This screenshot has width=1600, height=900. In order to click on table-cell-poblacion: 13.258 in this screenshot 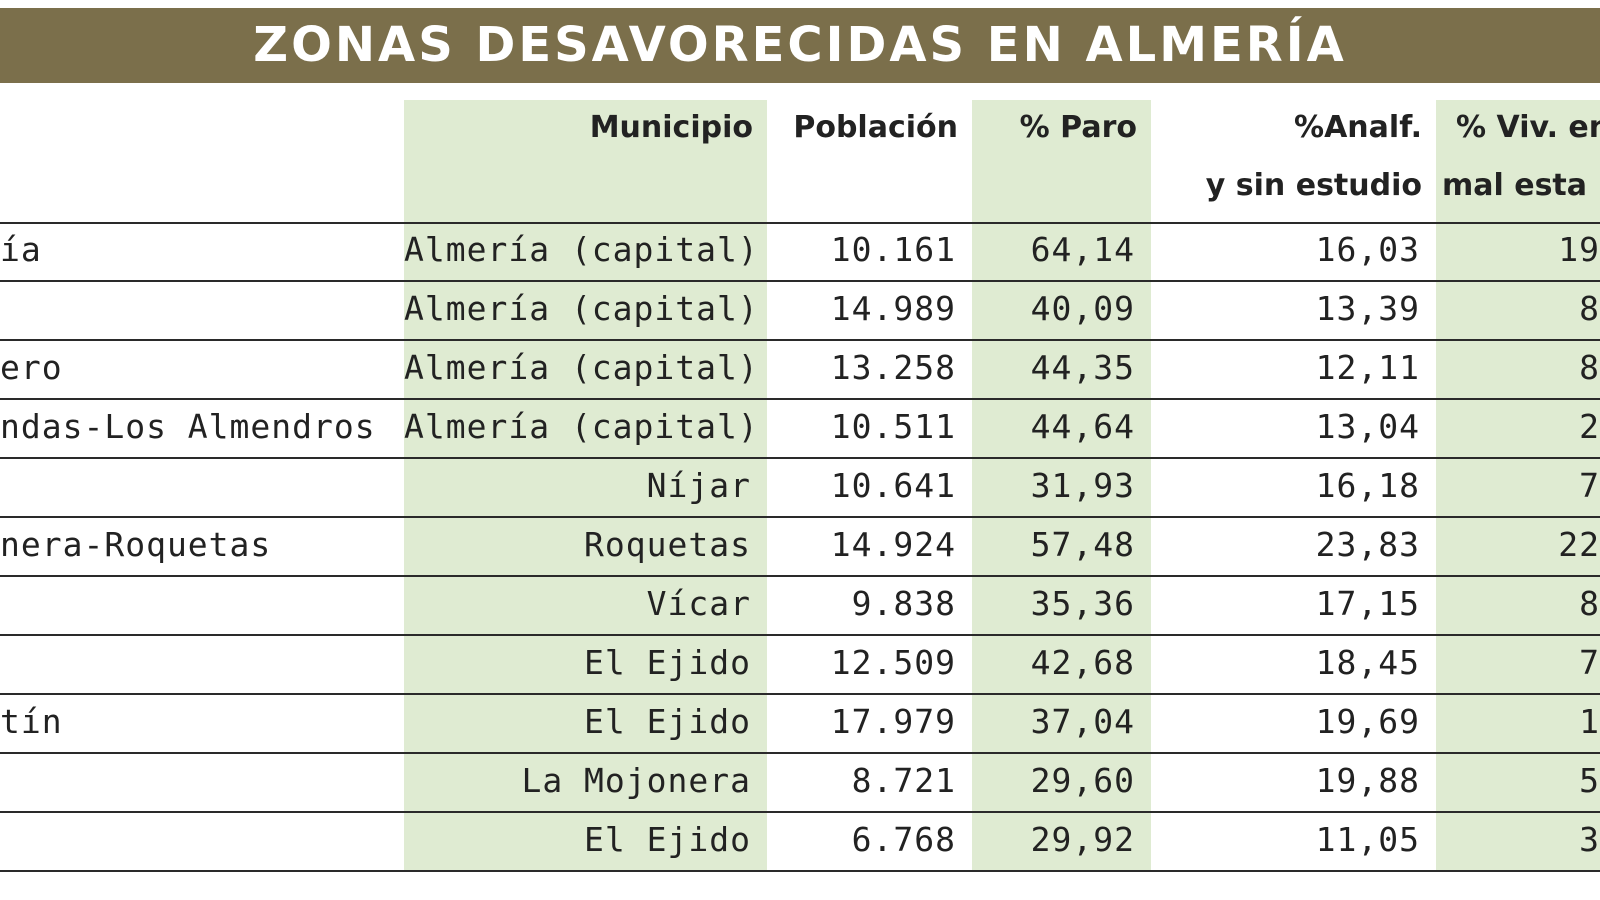, I will do `click(893, 367)`.